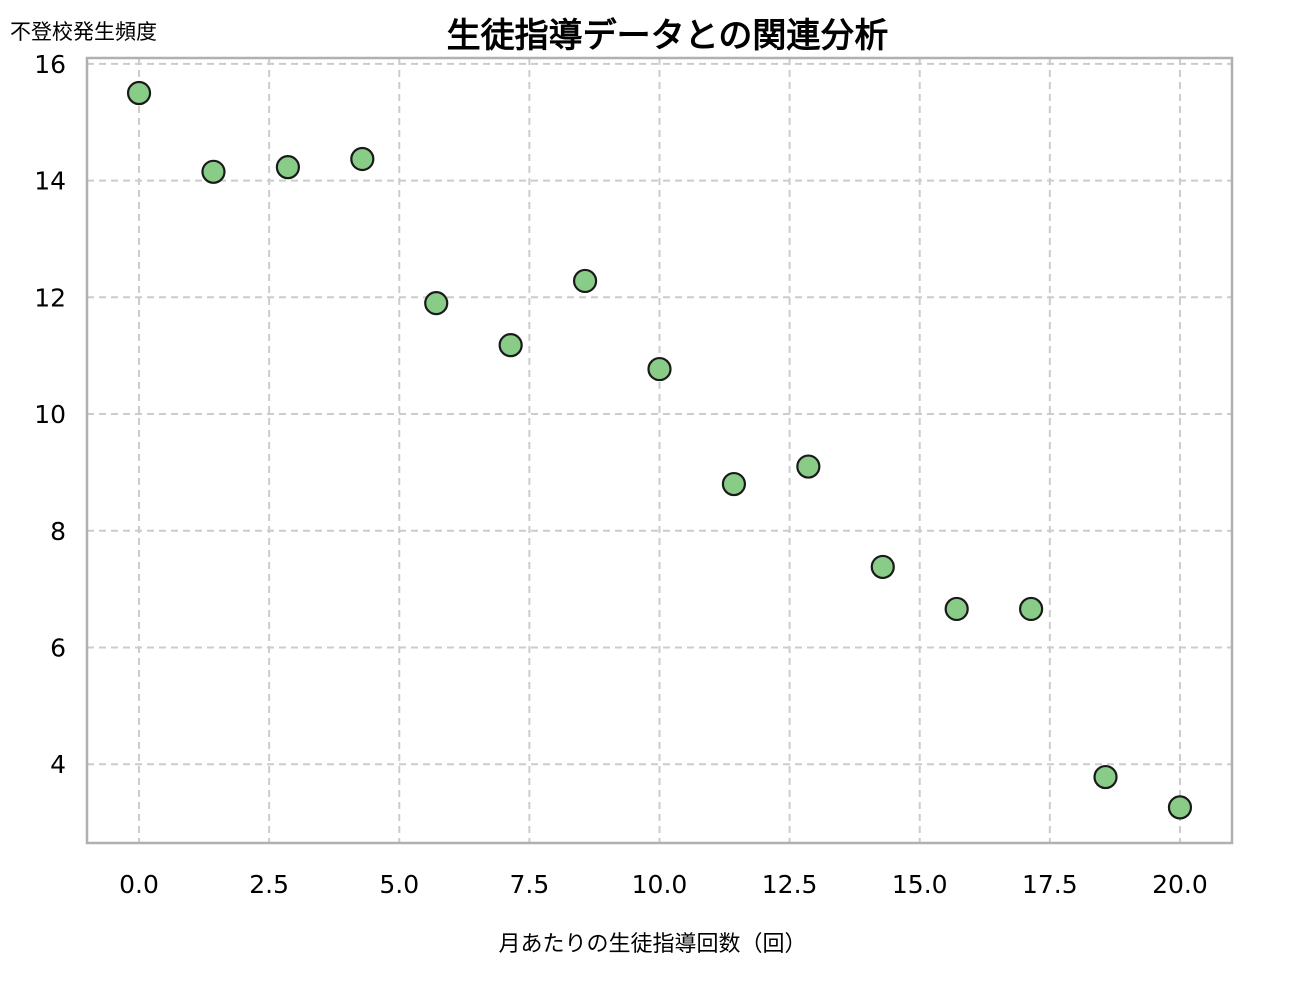 The height and width of the screenshot is (1000, 1300). I want to click on x-tick-label: 15.0, so click(920, 884).